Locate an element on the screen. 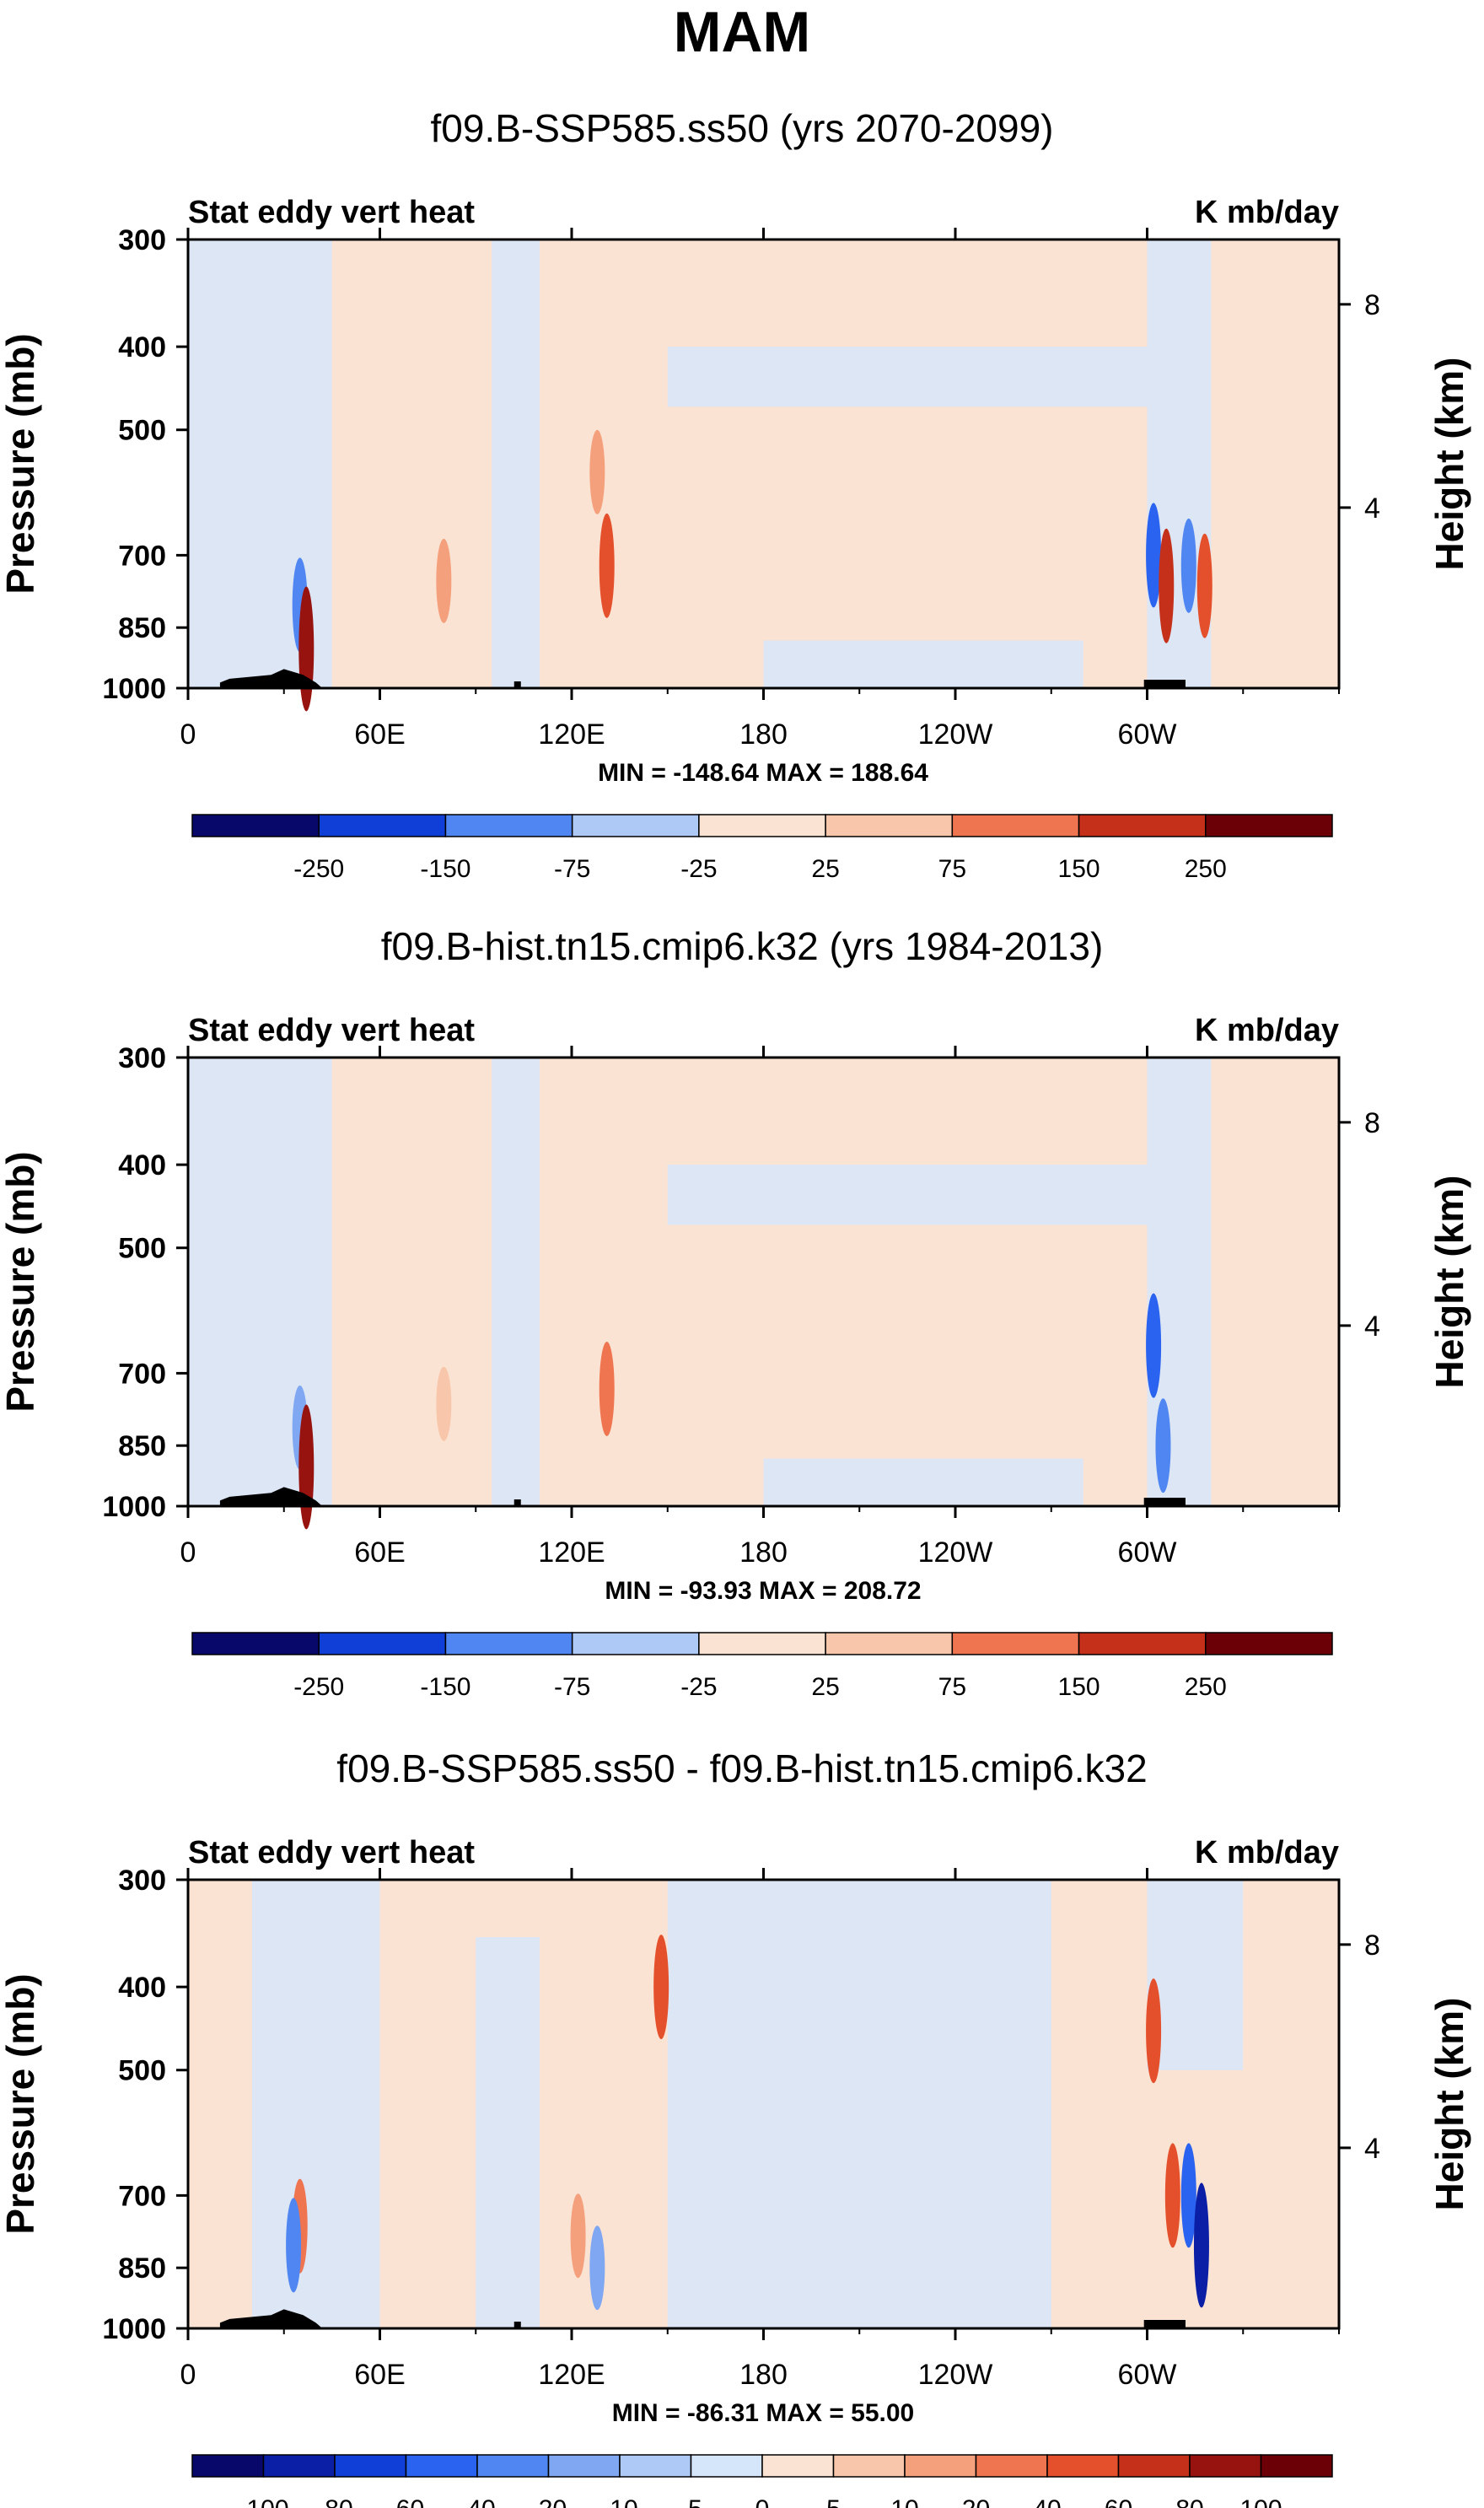 The width and height of the screenshot is (1484, 2508). x-tick-label: 120W is located at coordinates (955, 1553).